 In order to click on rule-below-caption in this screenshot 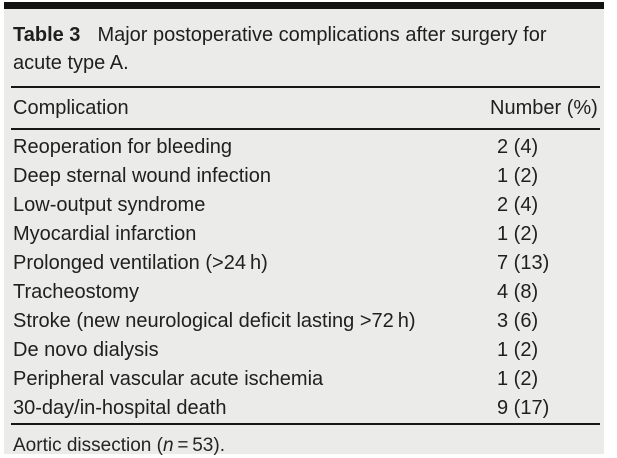, I will do `click(305, 87)`.